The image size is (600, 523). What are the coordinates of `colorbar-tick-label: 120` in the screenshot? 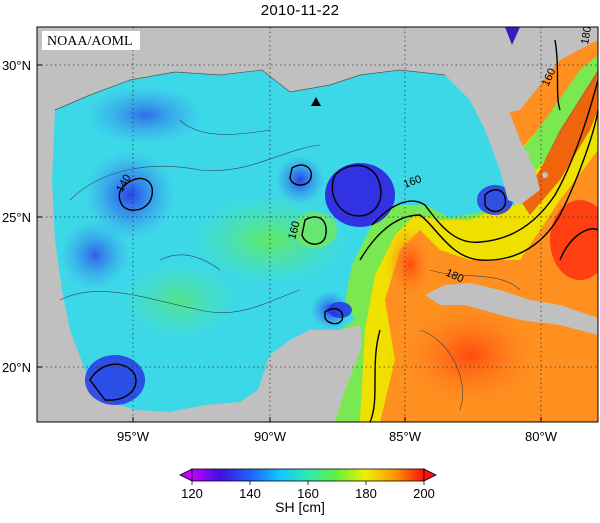 It's located at (192, 493).